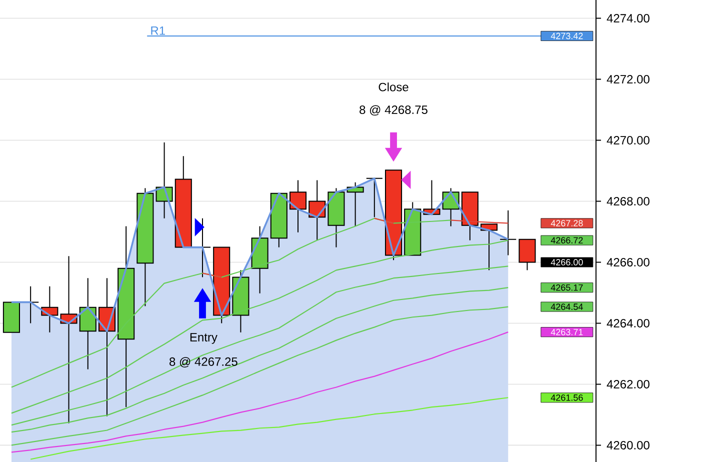  Describe the element at coordinates (628, 445) in the screenshot. I see `y-tick-label: 4260.00` at that location.